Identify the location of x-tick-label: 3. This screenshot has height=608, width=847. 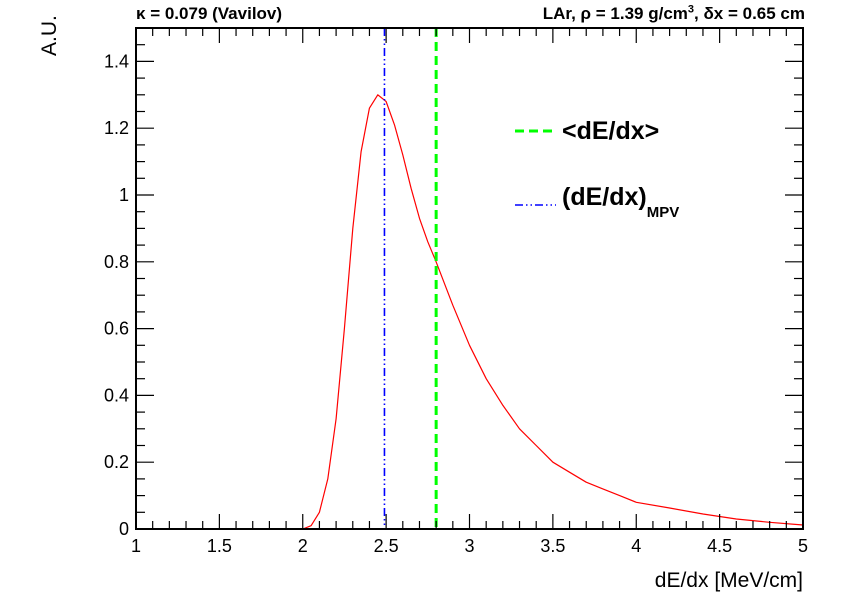
(469, 546).